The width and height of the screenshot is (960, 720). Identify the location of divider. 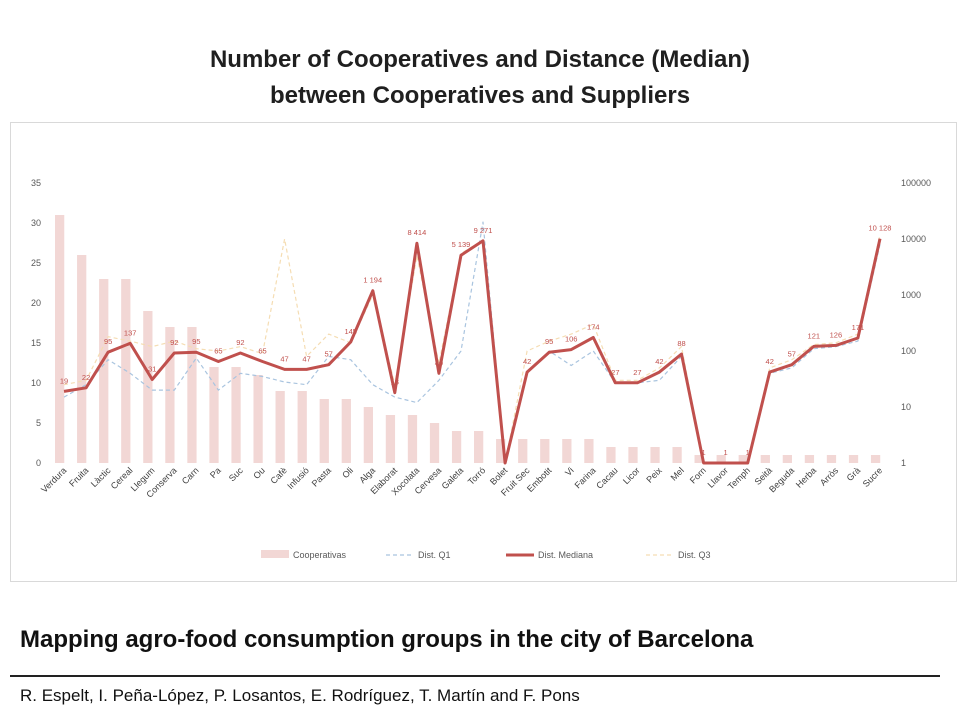
(475, 676).